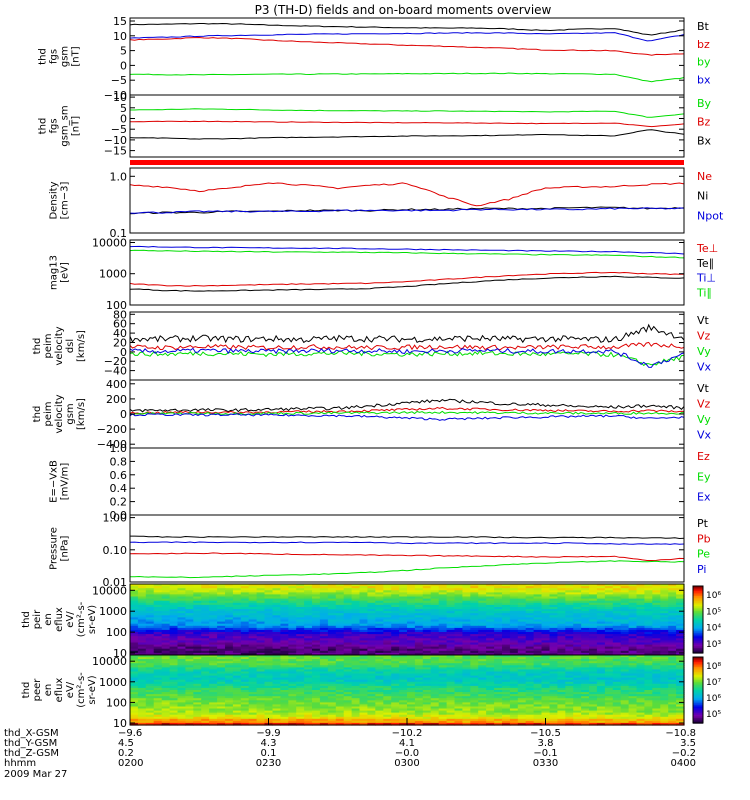 The width and height of the screenshot is (750, 800). I want to click on legend-Pe: Pe, so click(703, 554).